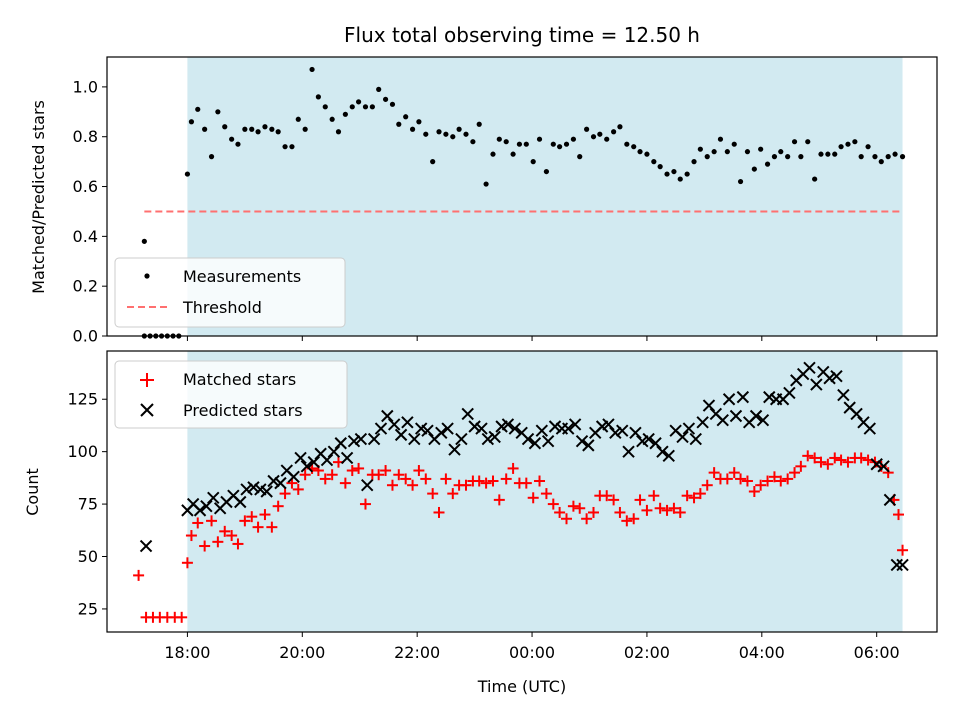  What do you see at coordinates (147, 410) in the screenshot?
I see `legend-predicted-marker` at bounding box center [147, 410].